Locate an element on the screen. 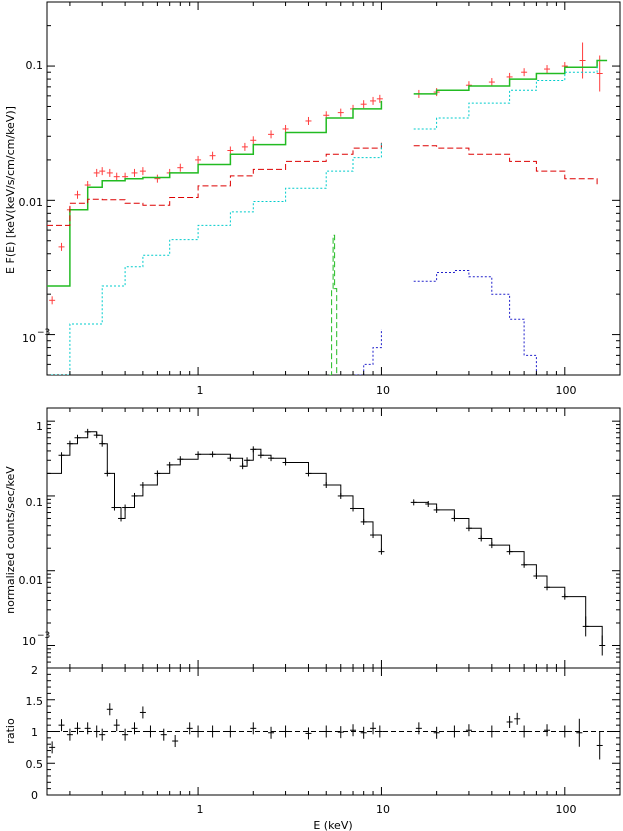 The height and width of the screenshot is (831, 623). top-ytick-exponent: −3 is located at coordinates (43, 333).